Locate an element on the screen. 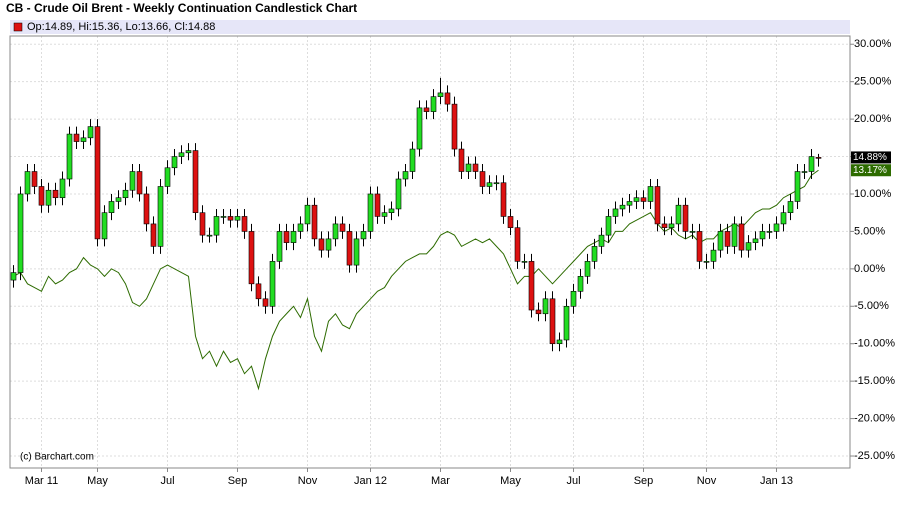 This screenshot has height=511, width=900. legend-swatch is located at coordinates (18, 27).